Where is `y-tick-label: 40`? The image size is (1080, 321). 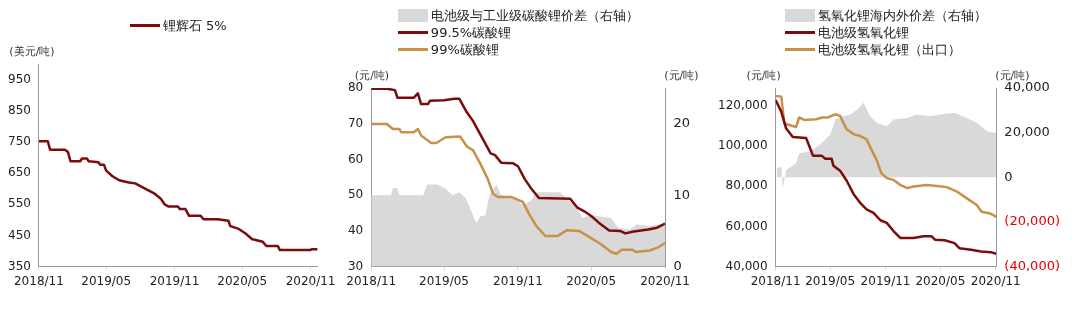 y-tick-label: 40 is located at coordinates (355, 230).